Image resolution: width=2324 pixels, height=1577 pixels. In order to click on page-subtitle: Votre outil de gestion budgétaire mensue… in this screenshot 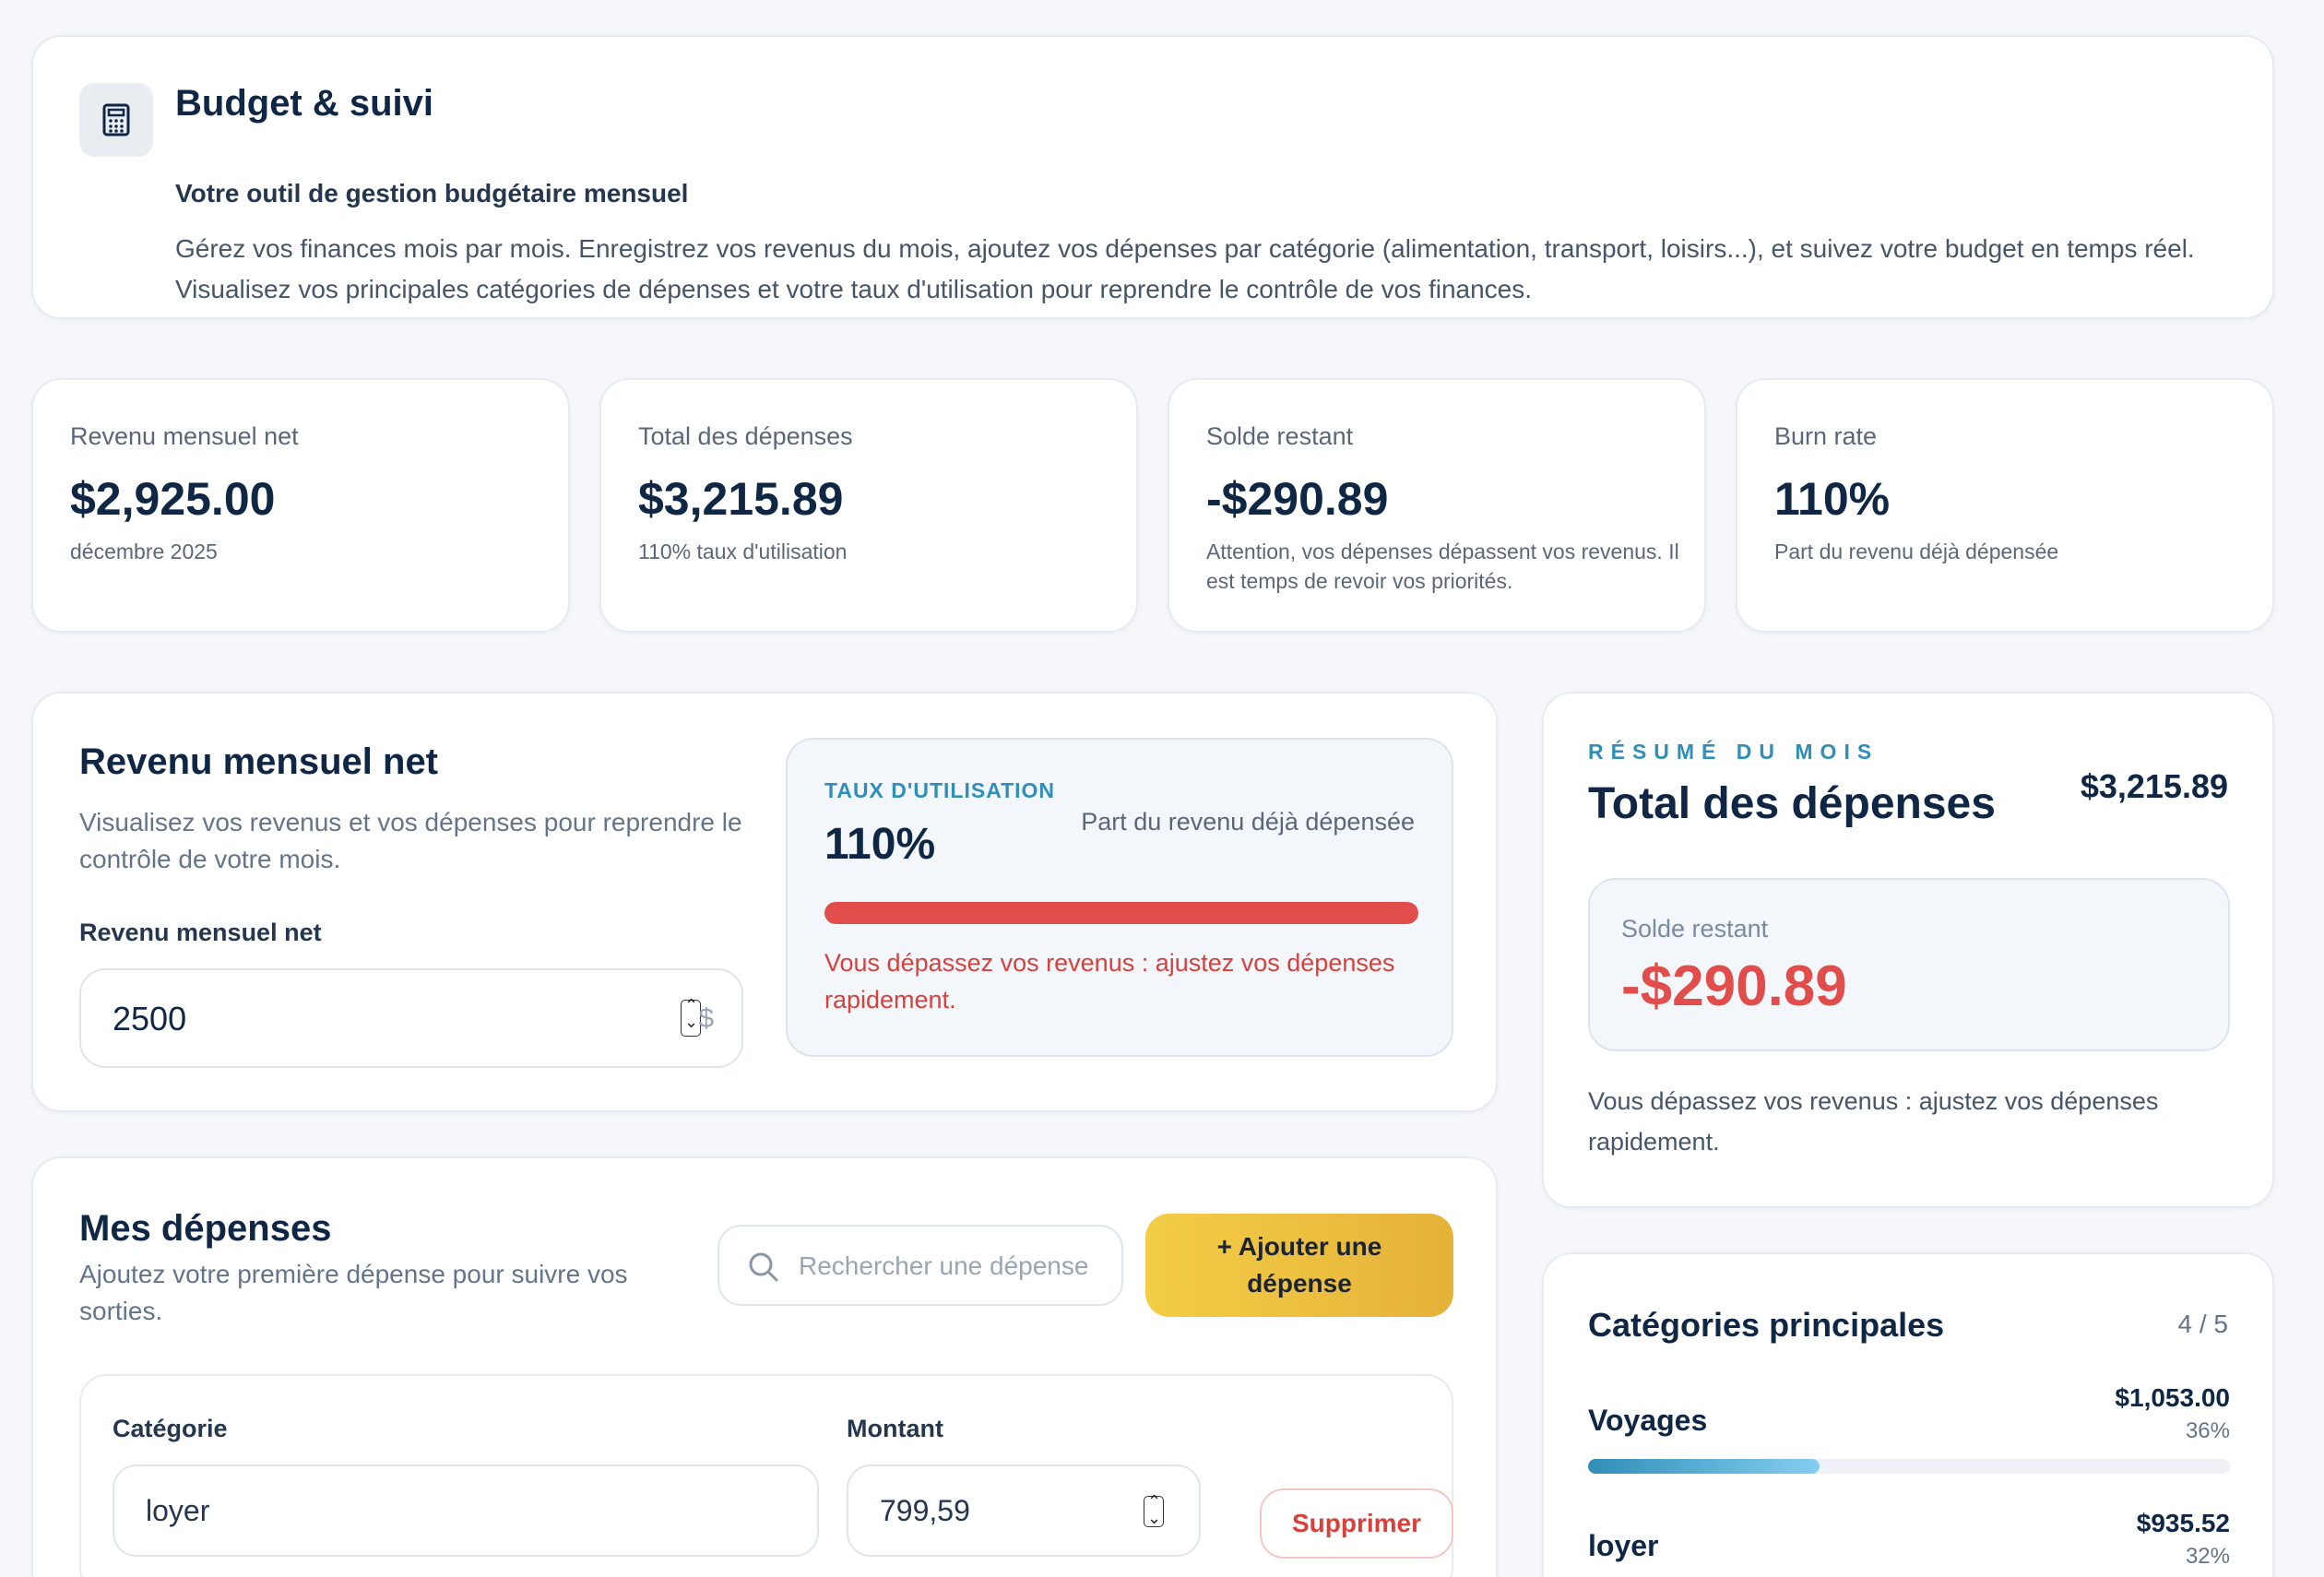, I will do `click(432, 193)`.